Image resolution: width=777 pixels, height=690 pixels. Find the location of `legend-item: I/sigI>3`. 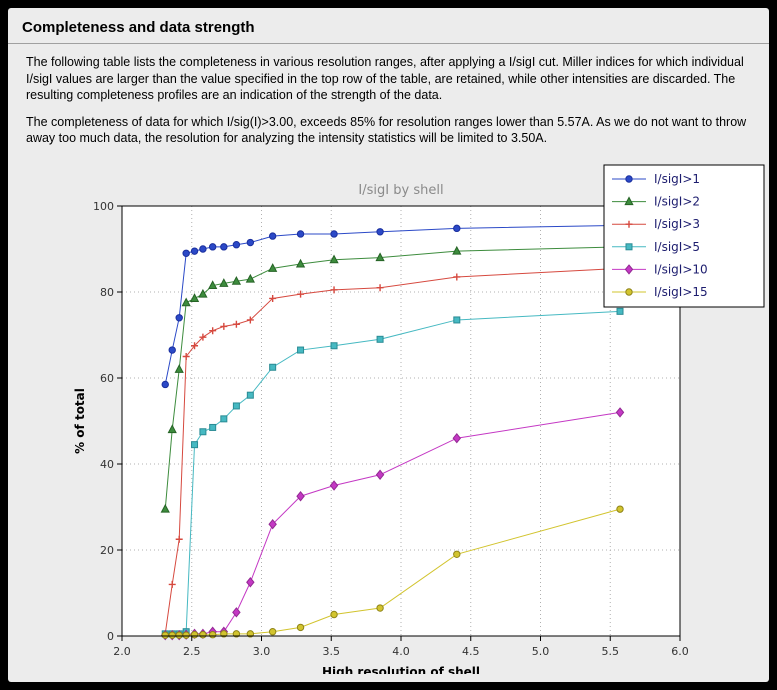

legend-item: I/sigI>3 is located at coordinates (656, 224).